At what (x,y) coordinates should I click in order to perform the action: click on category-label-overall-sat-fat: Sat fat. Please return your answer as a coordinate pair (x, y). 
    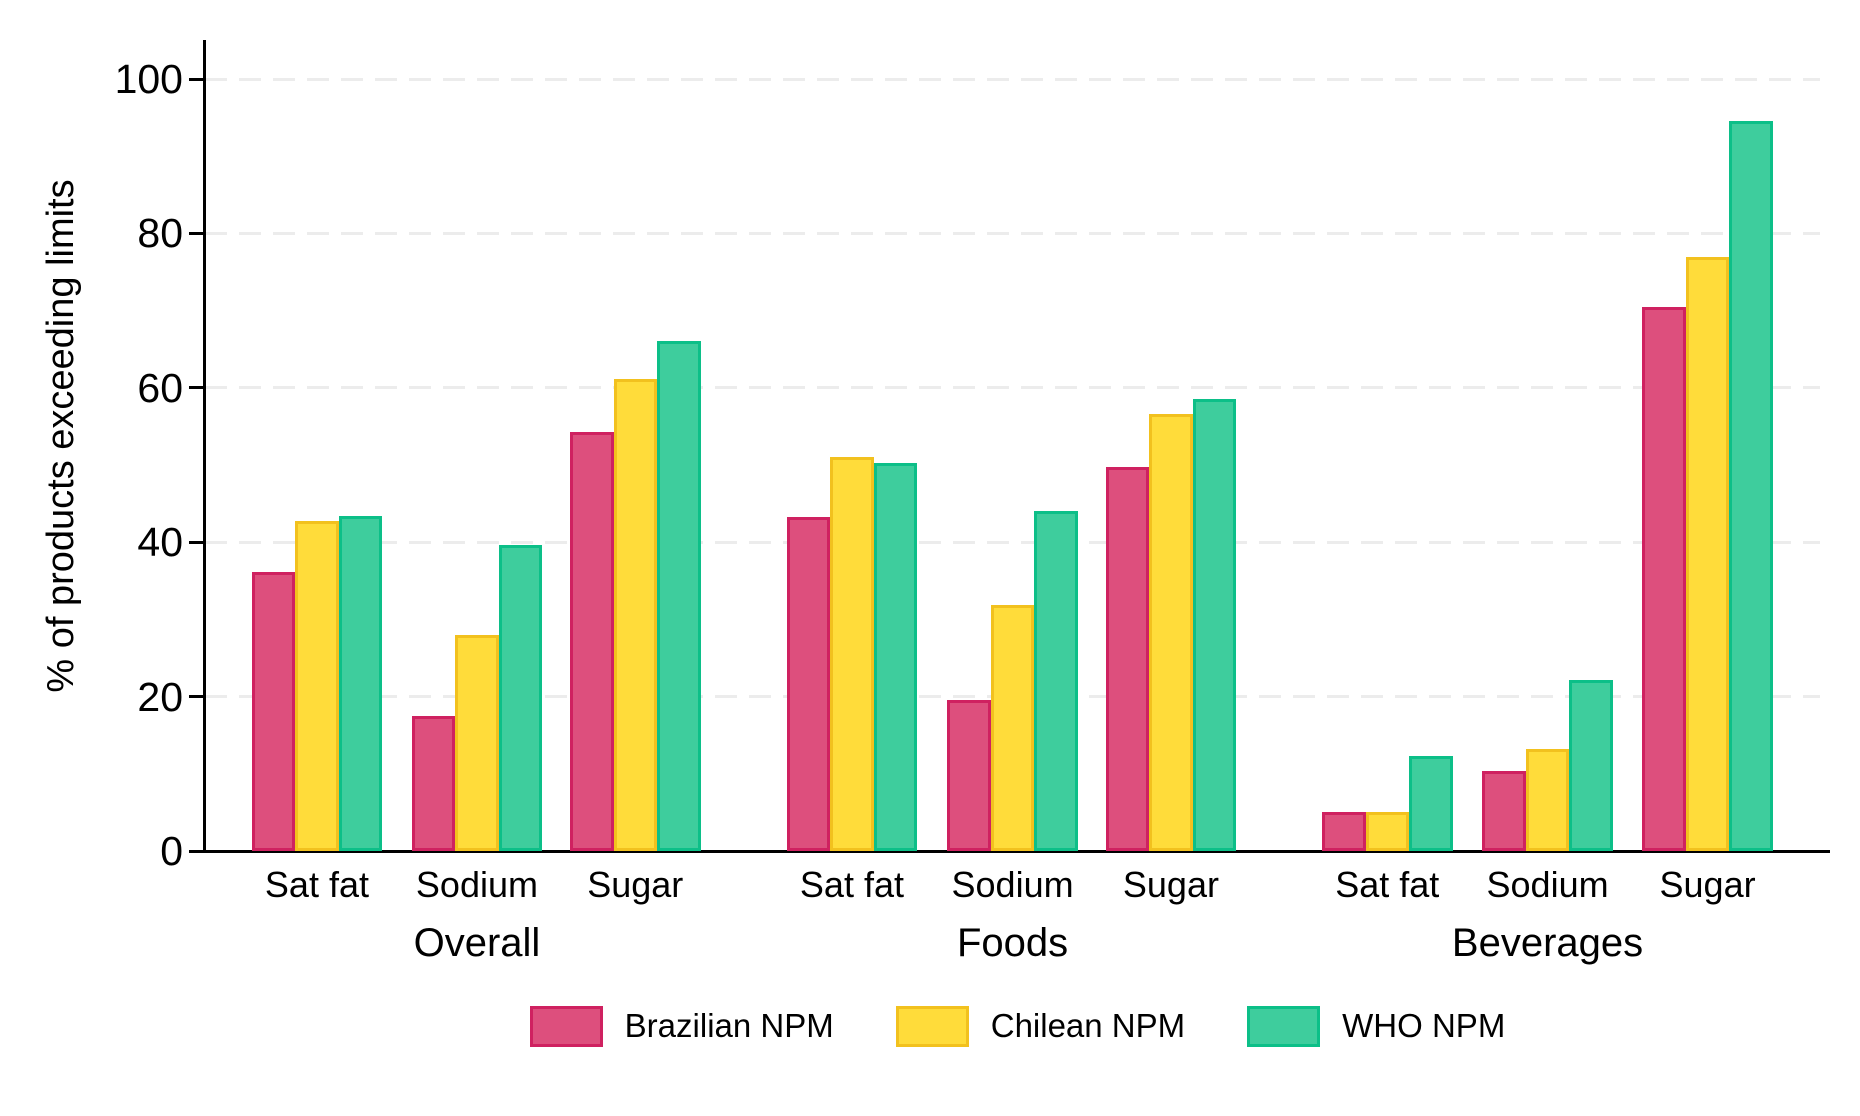
    Looking at the image, I should click on (316, 884).